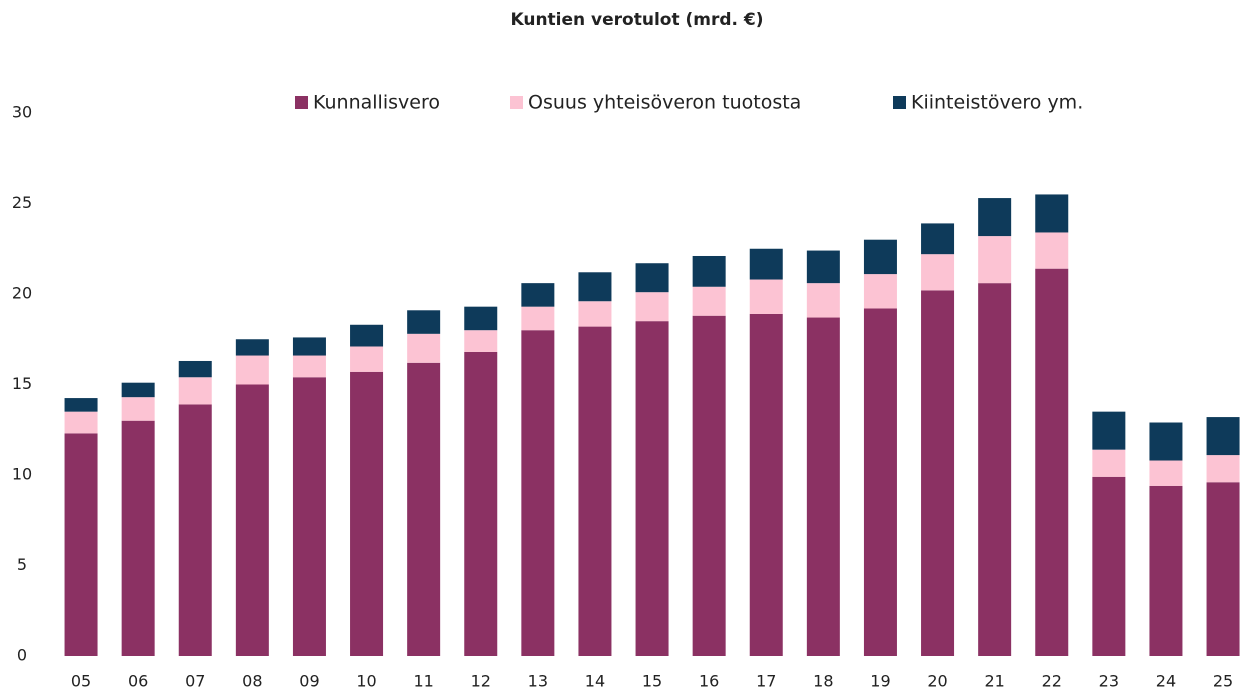 This screenshot has width=1241, height=693. Describe the element at coordinates (1109, 681) in the screenshot. I see `x-tick-label: 23` at that location.